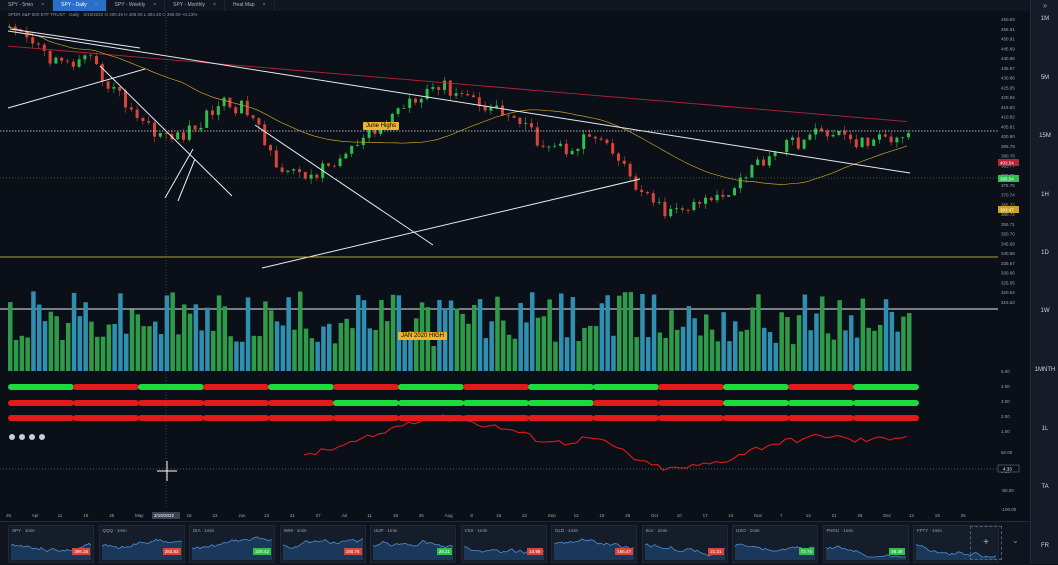  What do you see at coordinates (190, 515) in the screenshot?
I see `x-axis-tick: 16` at bounding box center [190, 515].